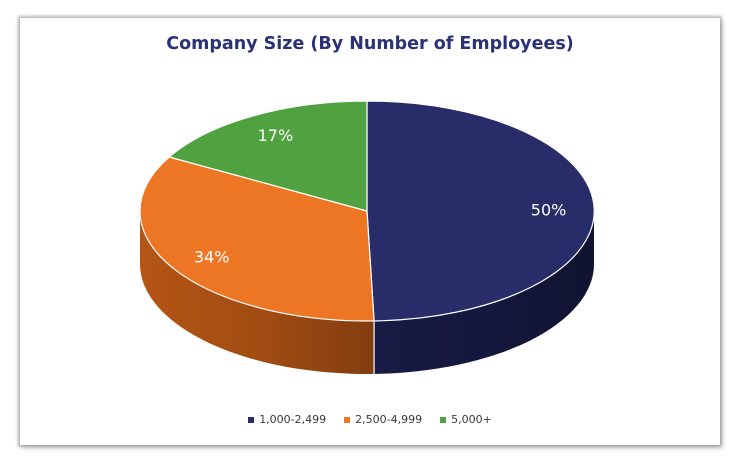  I want to click on chart-title: Company Size (By Number of Employees), so click(370, 44).